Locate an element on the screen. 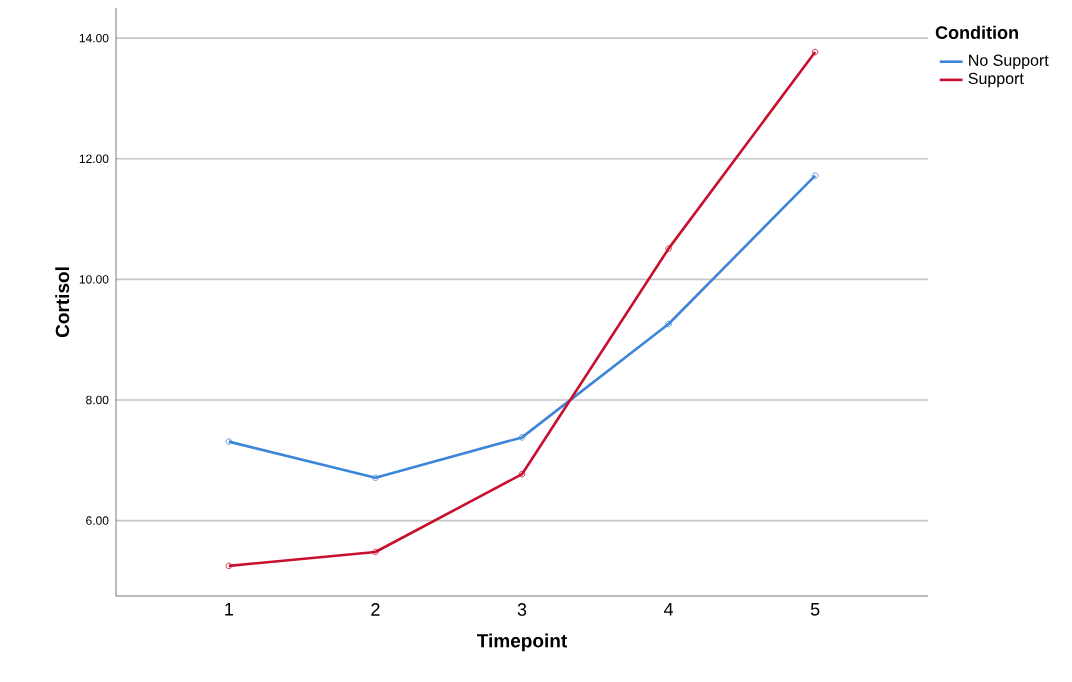 The width and height of the screenshot is (1072, 682). legend-title: Condition is located at coordinates (976, 32).